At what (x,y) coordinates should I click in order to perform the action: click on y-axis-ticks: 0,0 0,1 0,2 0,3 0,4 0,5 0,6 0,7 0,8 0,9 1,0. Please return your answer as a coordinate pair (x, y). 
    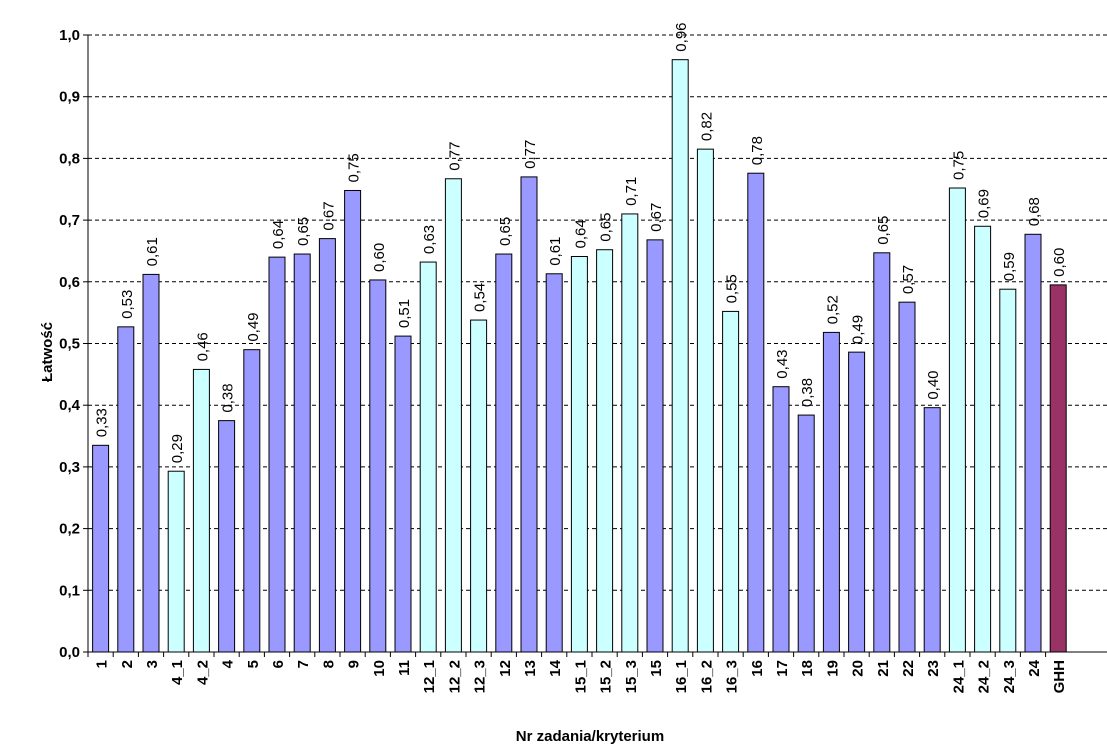
    Looking at the image, I should click on (73, 344).